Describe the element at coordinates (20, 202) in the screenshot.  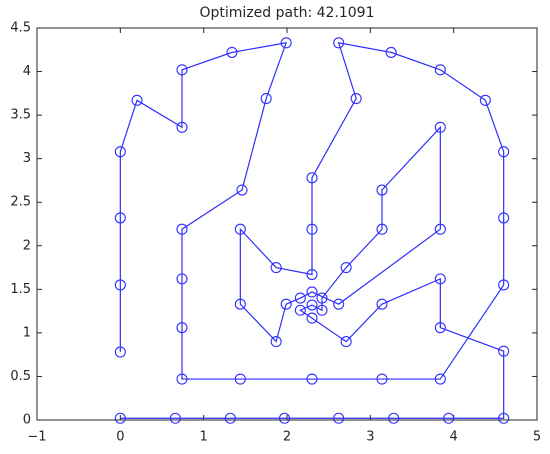
I see `y-tick-label: 2.5` at that location.